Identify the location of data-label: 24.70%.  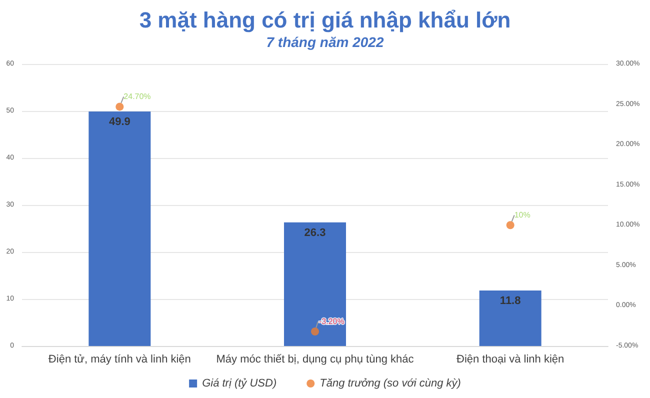
(137, 97).